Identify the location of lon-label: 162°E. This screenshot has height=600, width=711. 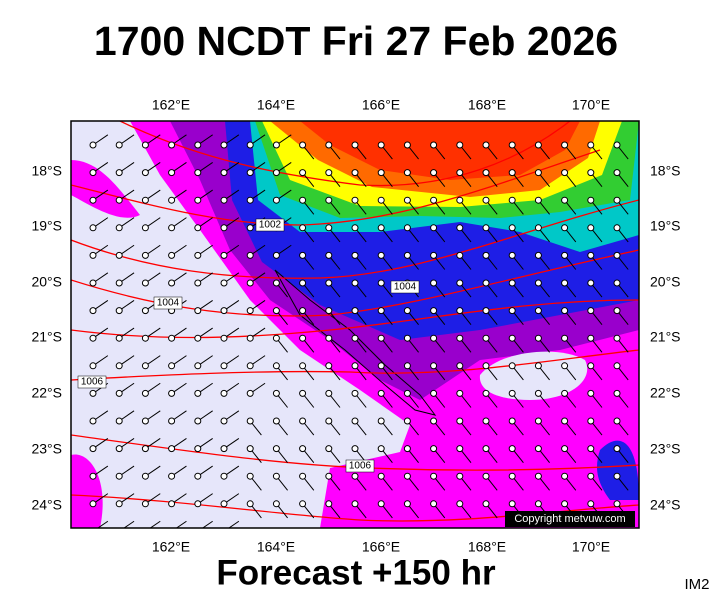
(171, 105).